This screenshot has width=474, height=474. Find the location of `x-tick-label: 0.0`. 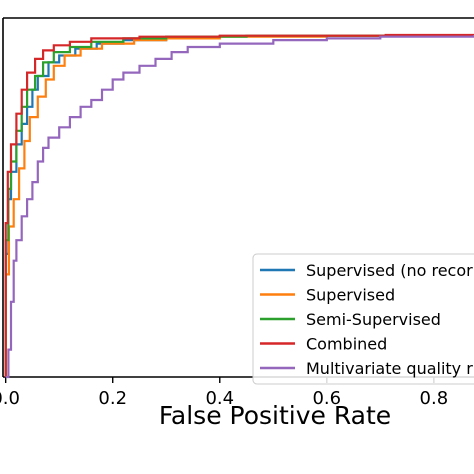

x-tick-label: 0.0 is located at coordinates (10, 398).